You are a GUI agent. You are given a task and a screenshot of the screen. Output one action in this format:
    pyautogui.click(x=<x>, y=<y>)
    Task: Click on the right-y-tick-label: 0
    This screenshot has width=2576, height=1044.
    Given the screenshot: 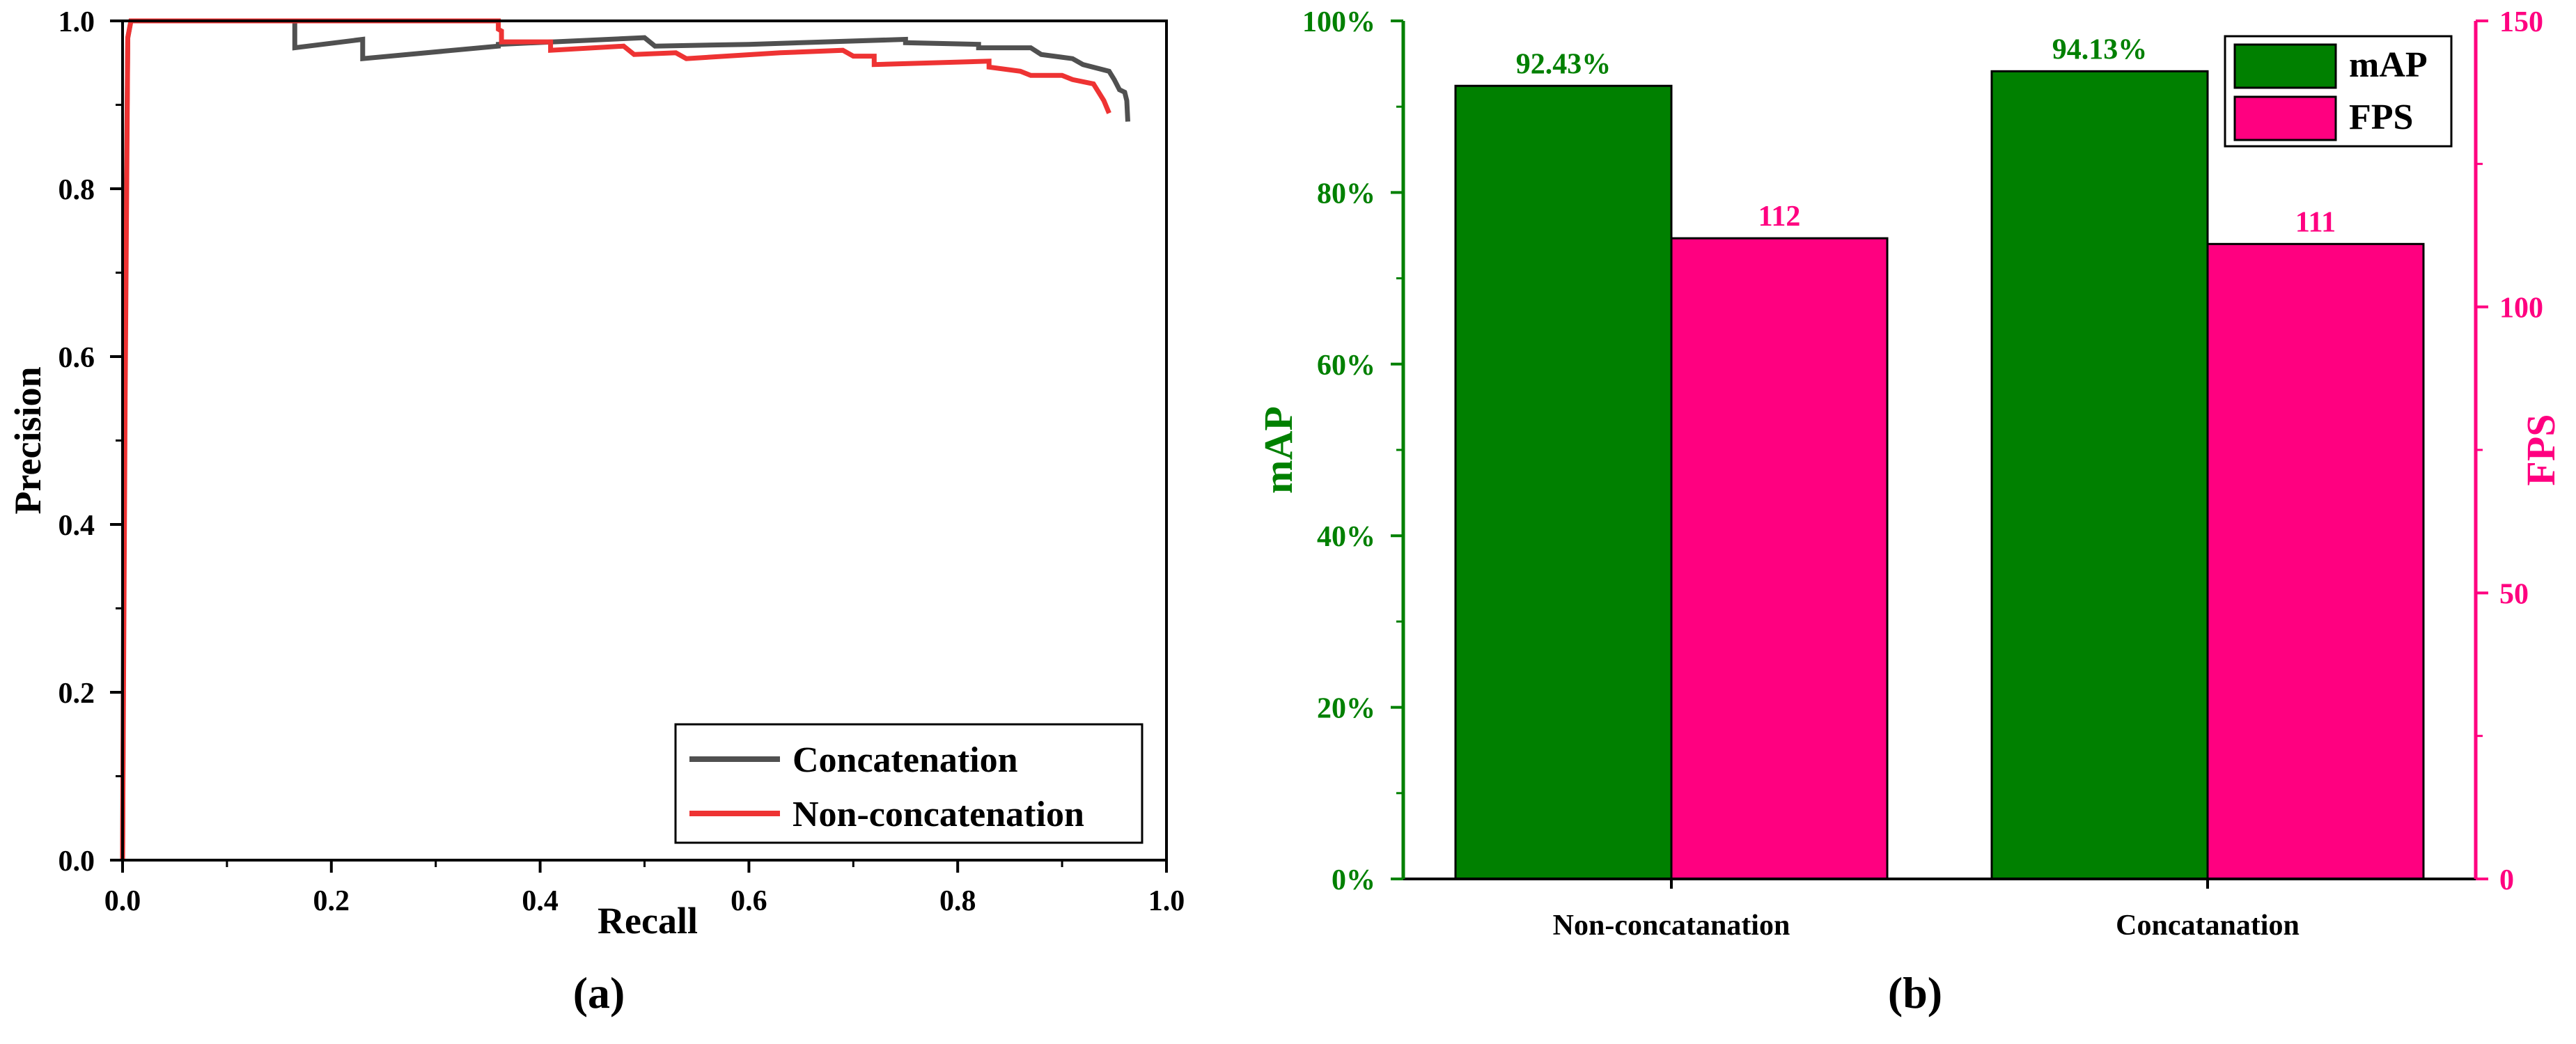 What is the action you would take?
    pyautogui.click(x=2506, y=880)
    